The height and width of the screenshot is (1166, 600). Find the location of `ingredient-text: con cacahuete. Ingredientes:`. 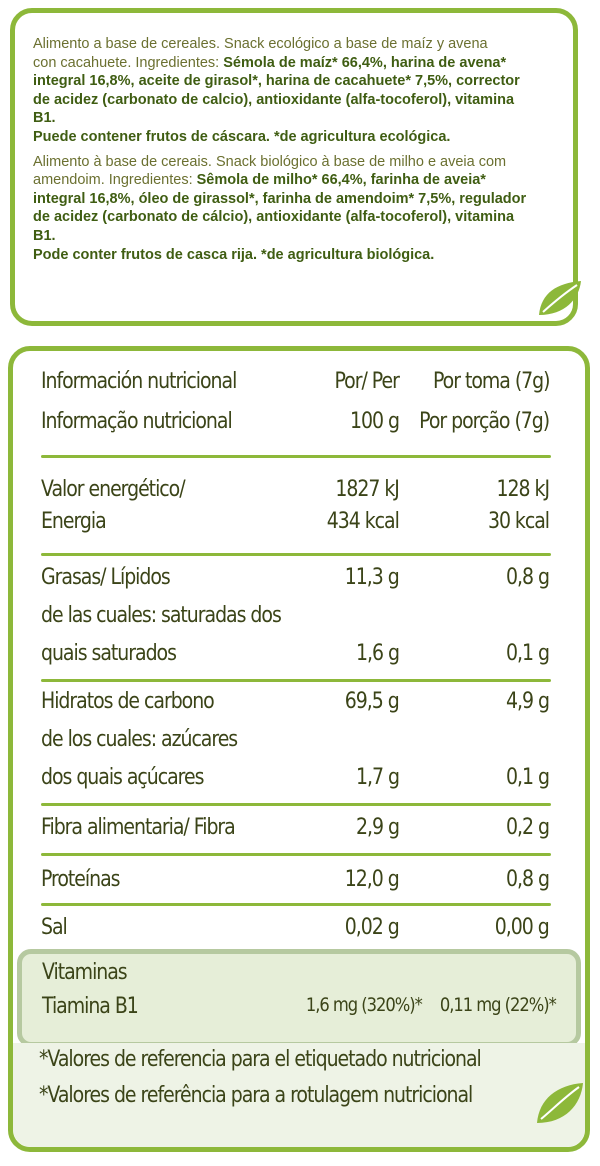

ingredient-text: con cacahuete. Ingredientes: is located at coordinates (128, 62).